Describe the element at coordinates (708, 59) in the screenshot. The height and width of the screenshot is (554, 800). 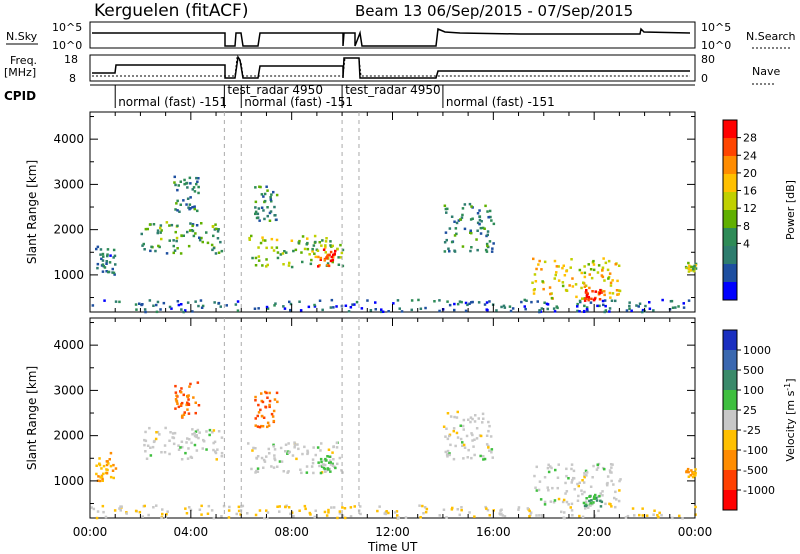
I see `freq-right-tick-top: 80` at that location.